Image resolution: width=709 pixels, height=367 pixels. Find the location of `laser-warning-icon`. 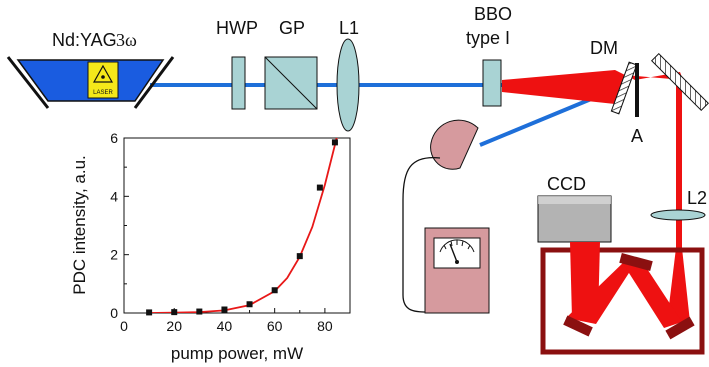

laser-warning-icon is located at coordinates (103, 73).